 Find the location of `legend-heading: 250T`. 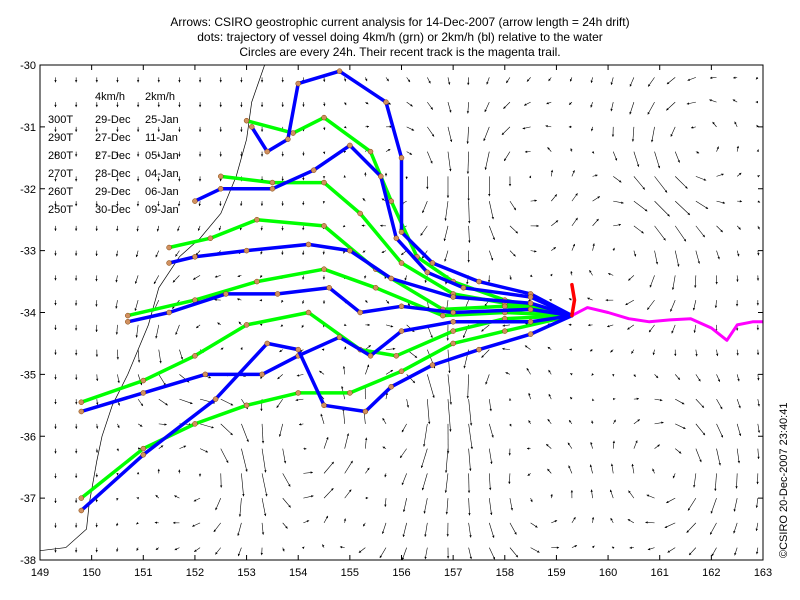

legend-heading: 250T is located at coordinates (60, 210).